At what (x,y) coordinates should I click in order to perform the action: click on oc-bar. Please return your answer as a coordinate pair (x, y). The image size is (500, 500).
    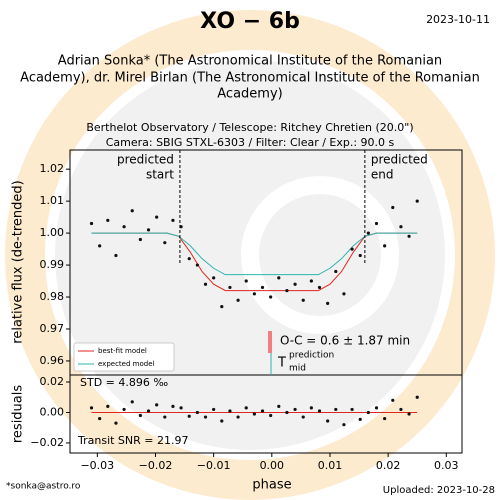
    Looking at the image, I should click on (270, 342).